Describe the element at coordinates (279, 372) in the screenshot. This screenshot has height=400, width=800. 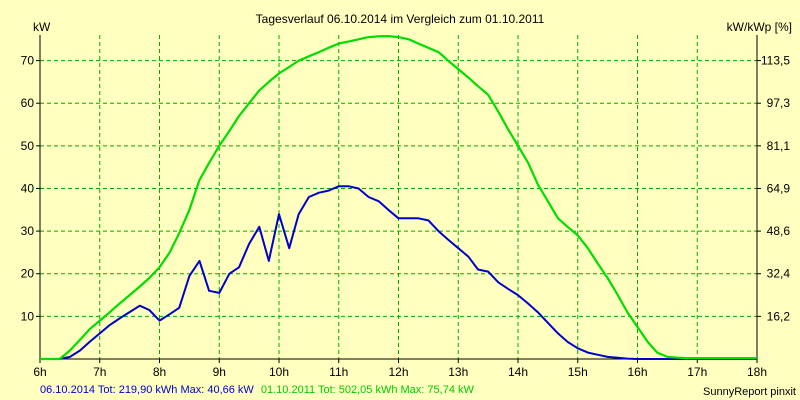
I see `x-tick-label: 10h` at that location.